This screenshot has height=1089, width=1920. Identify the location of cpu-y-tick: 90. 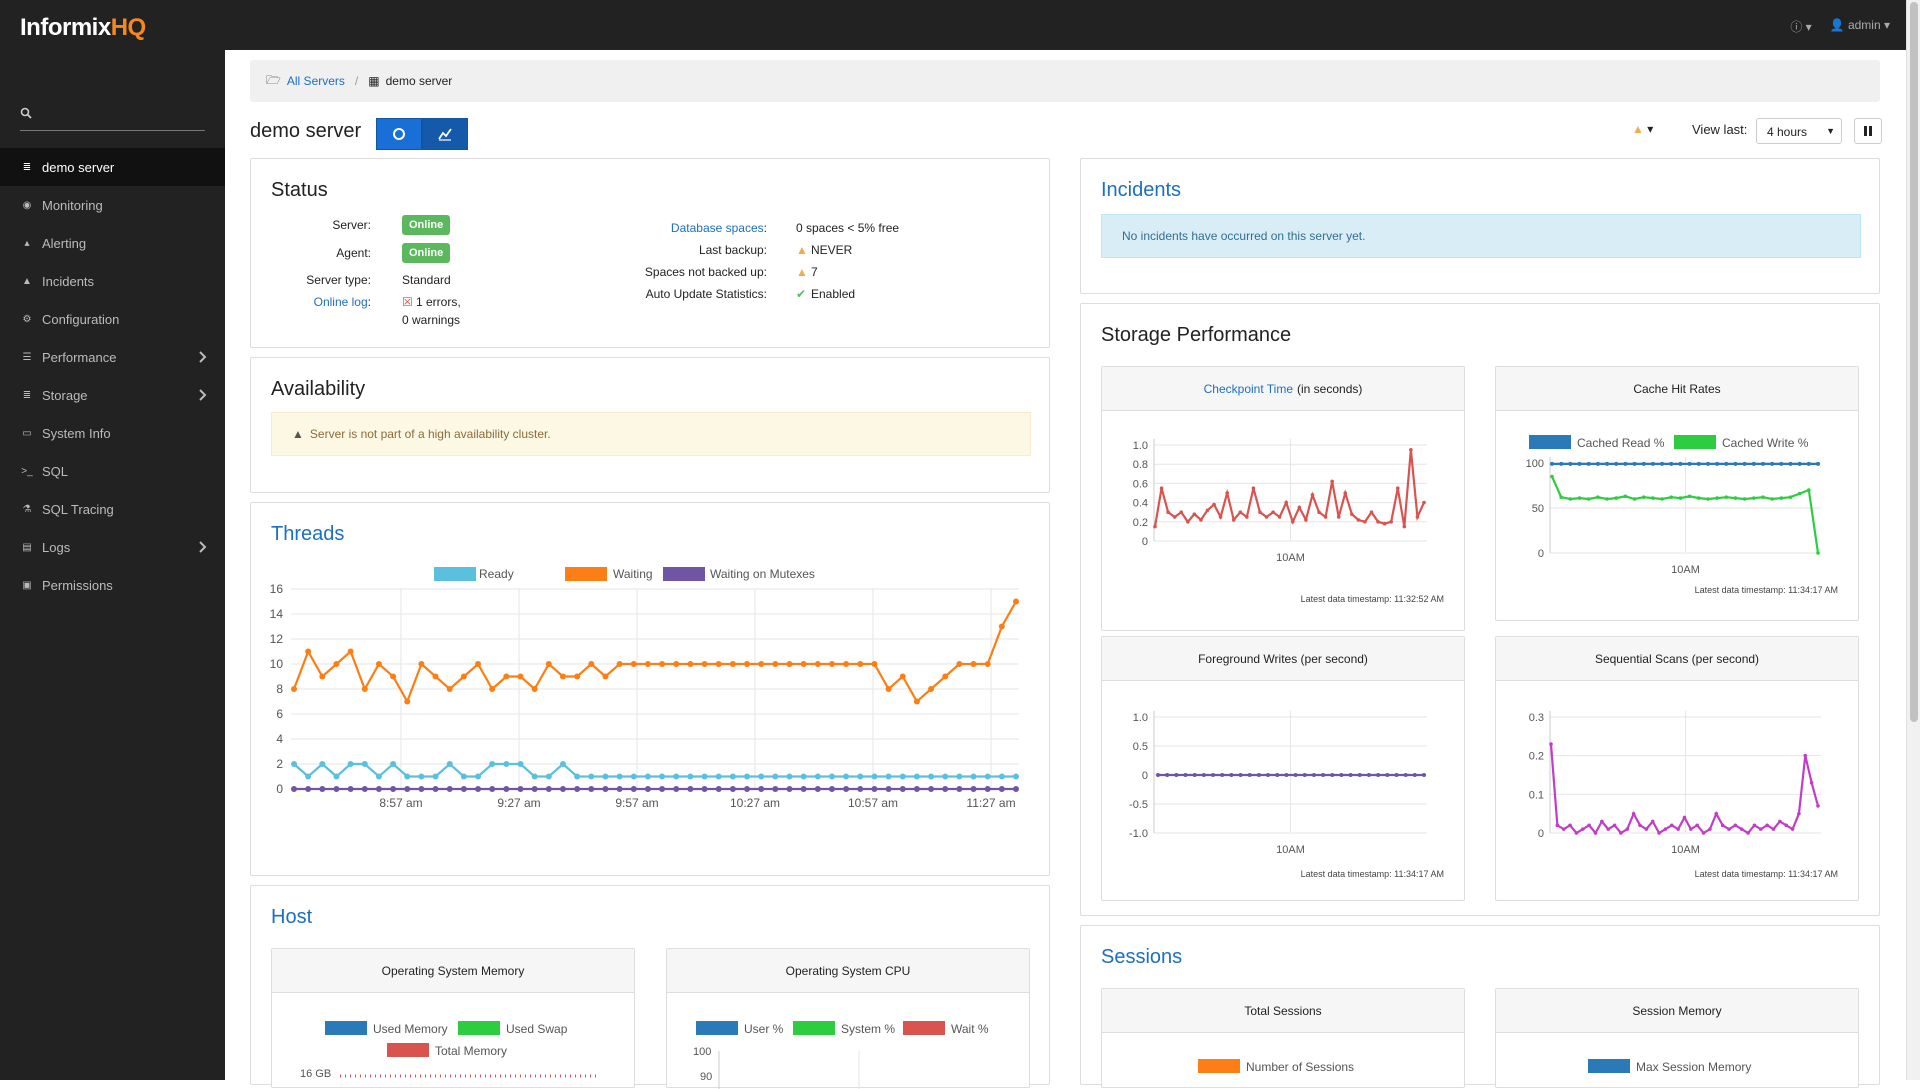
(706, 1077).